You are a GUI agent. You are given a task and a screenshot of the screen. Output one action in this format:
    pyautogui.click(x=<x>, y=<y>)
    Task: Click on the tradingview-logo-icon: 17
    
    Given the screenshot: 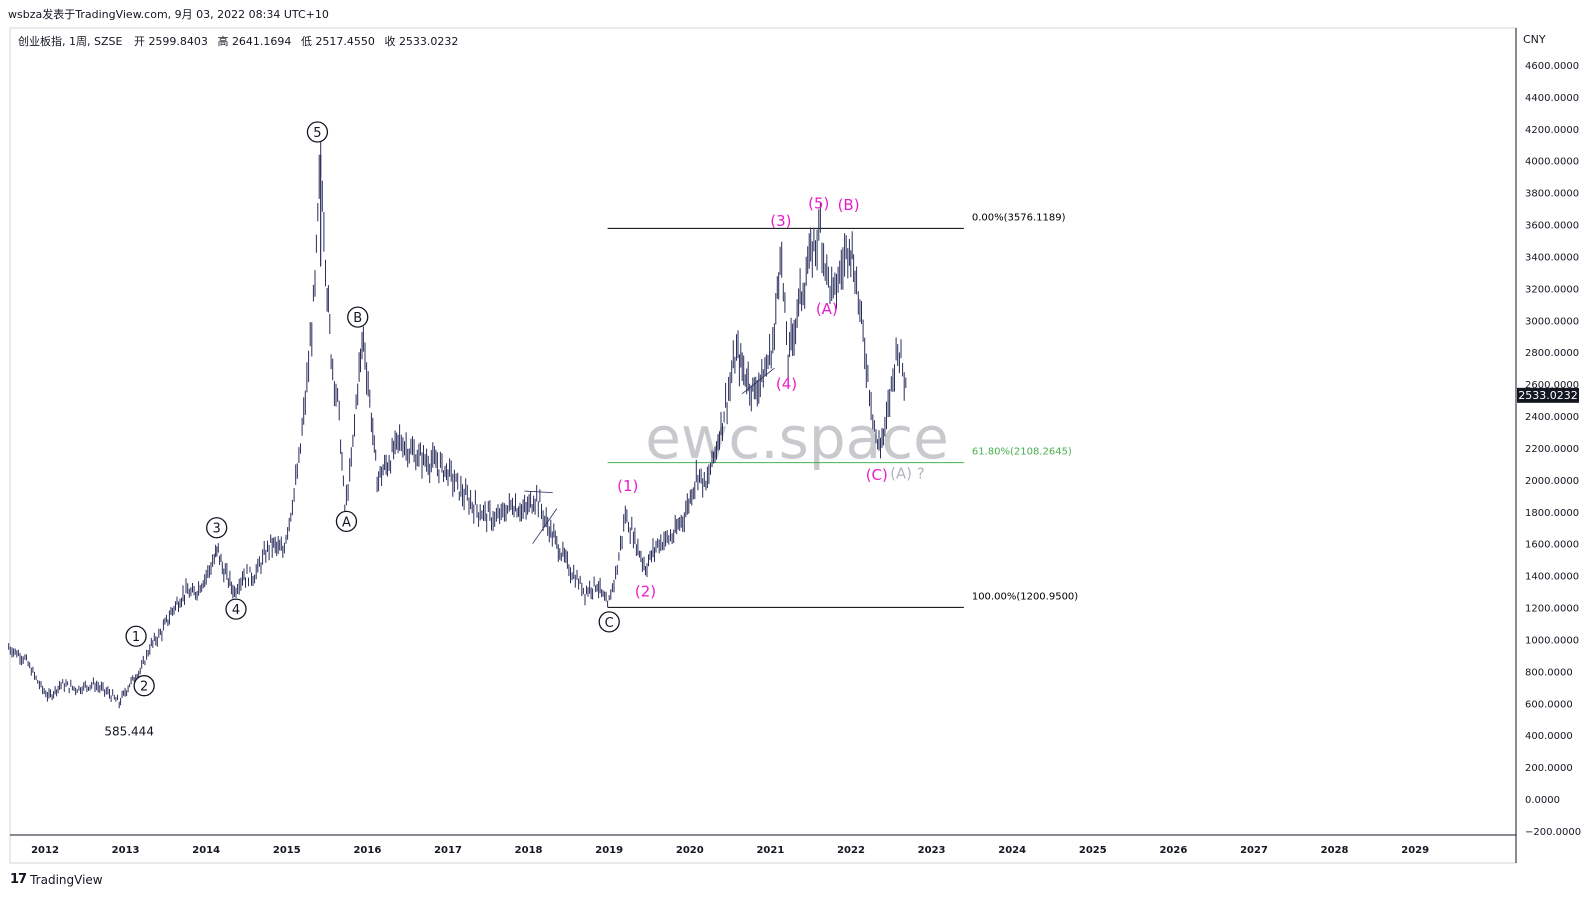 What is the action you would take?
    pyautogui.click(x=18, y=879)
    